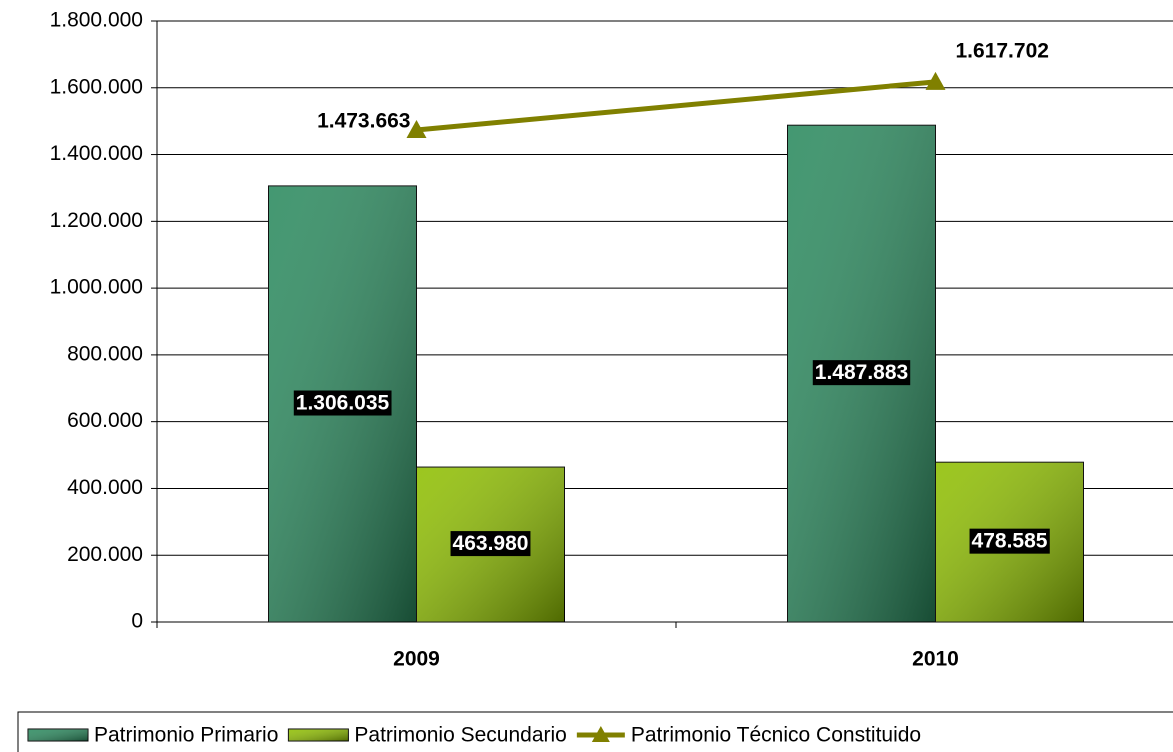  What do you see at coordinates (137, 621) in the screenshot?
I see `y-tick-label: 0` at bounding box center [137, 621].